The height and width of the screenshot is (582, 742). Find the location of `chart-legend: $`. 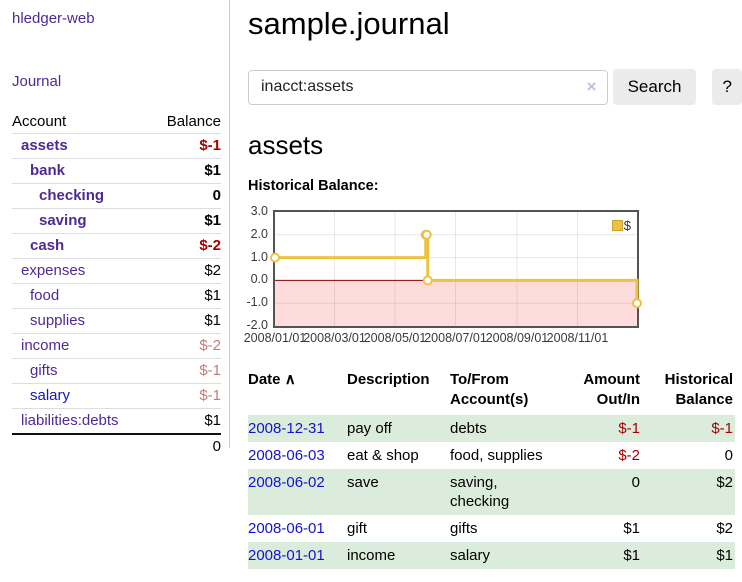

chart-legend: $ is located at coordinates (621, 225).